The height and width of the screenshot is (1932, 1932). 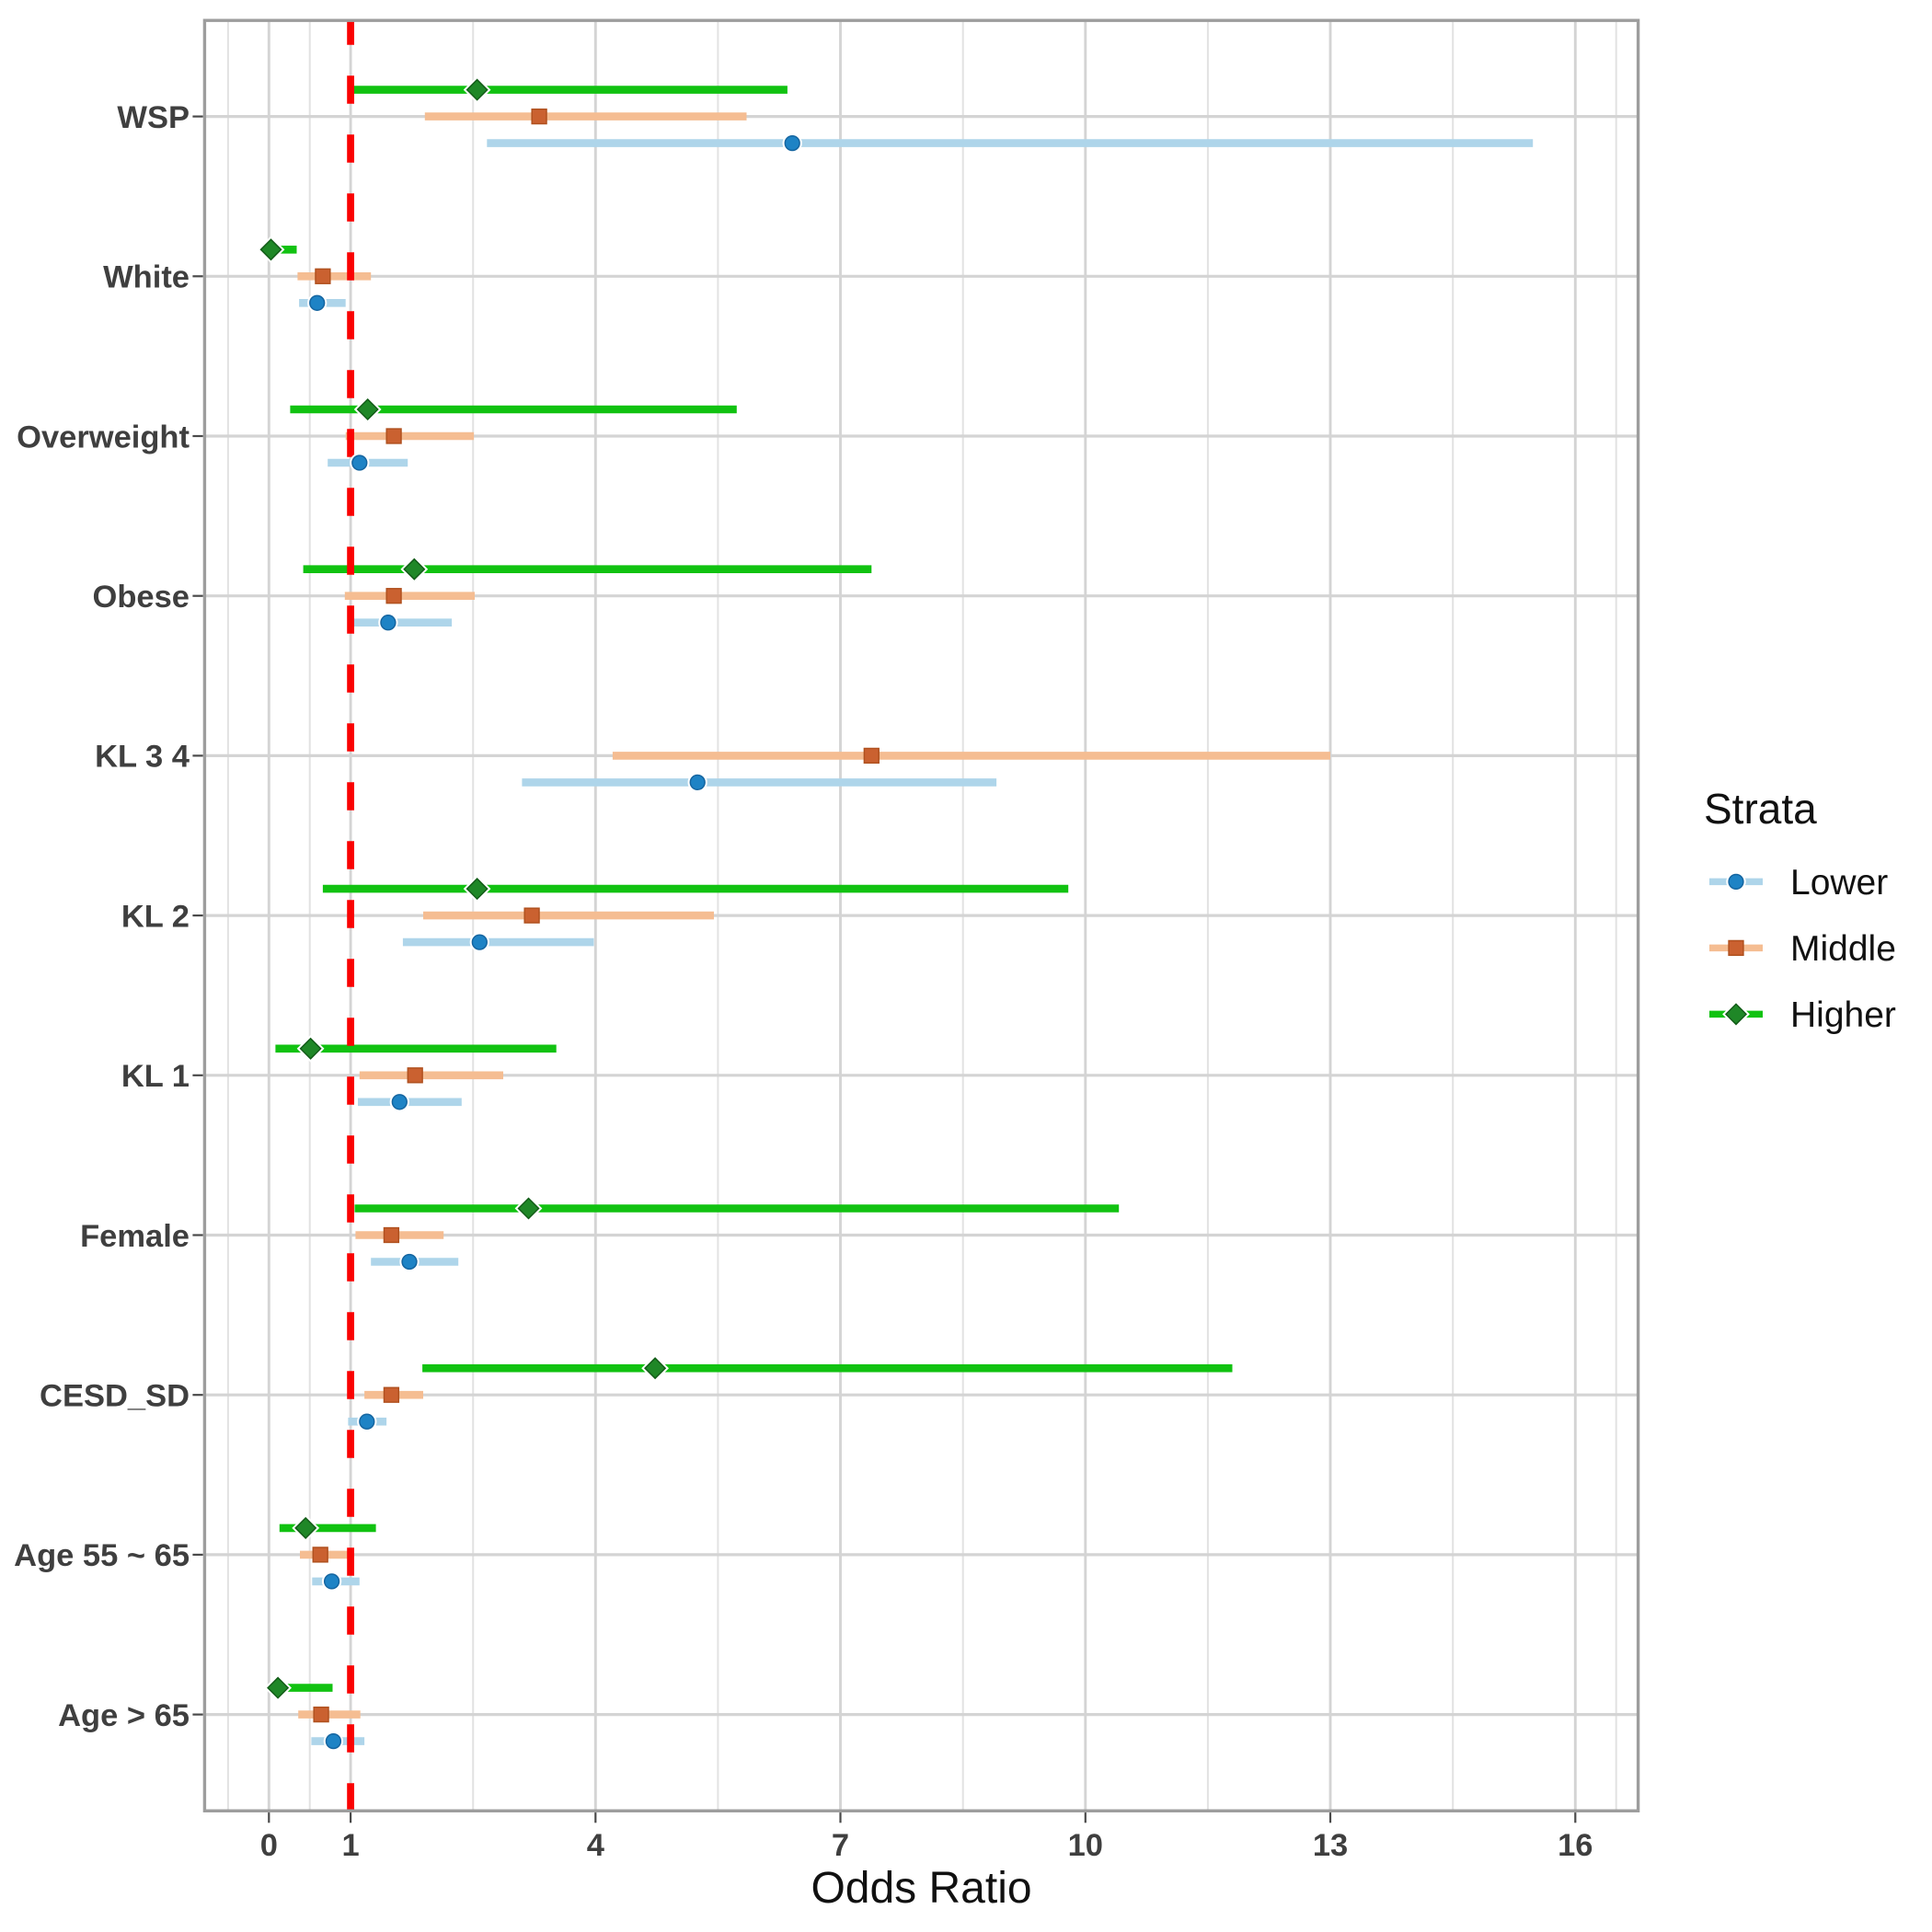 I want to click on svg-text: 7, so click(x=840, y=1845).